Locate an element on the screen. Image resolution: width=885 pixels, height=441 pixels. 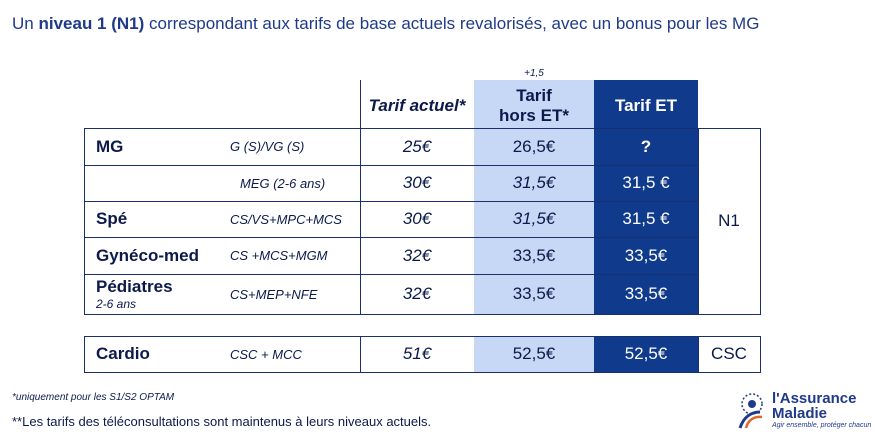
row-gyneco-tarif-actuel: 32€ is located at coordinates (417, 255).